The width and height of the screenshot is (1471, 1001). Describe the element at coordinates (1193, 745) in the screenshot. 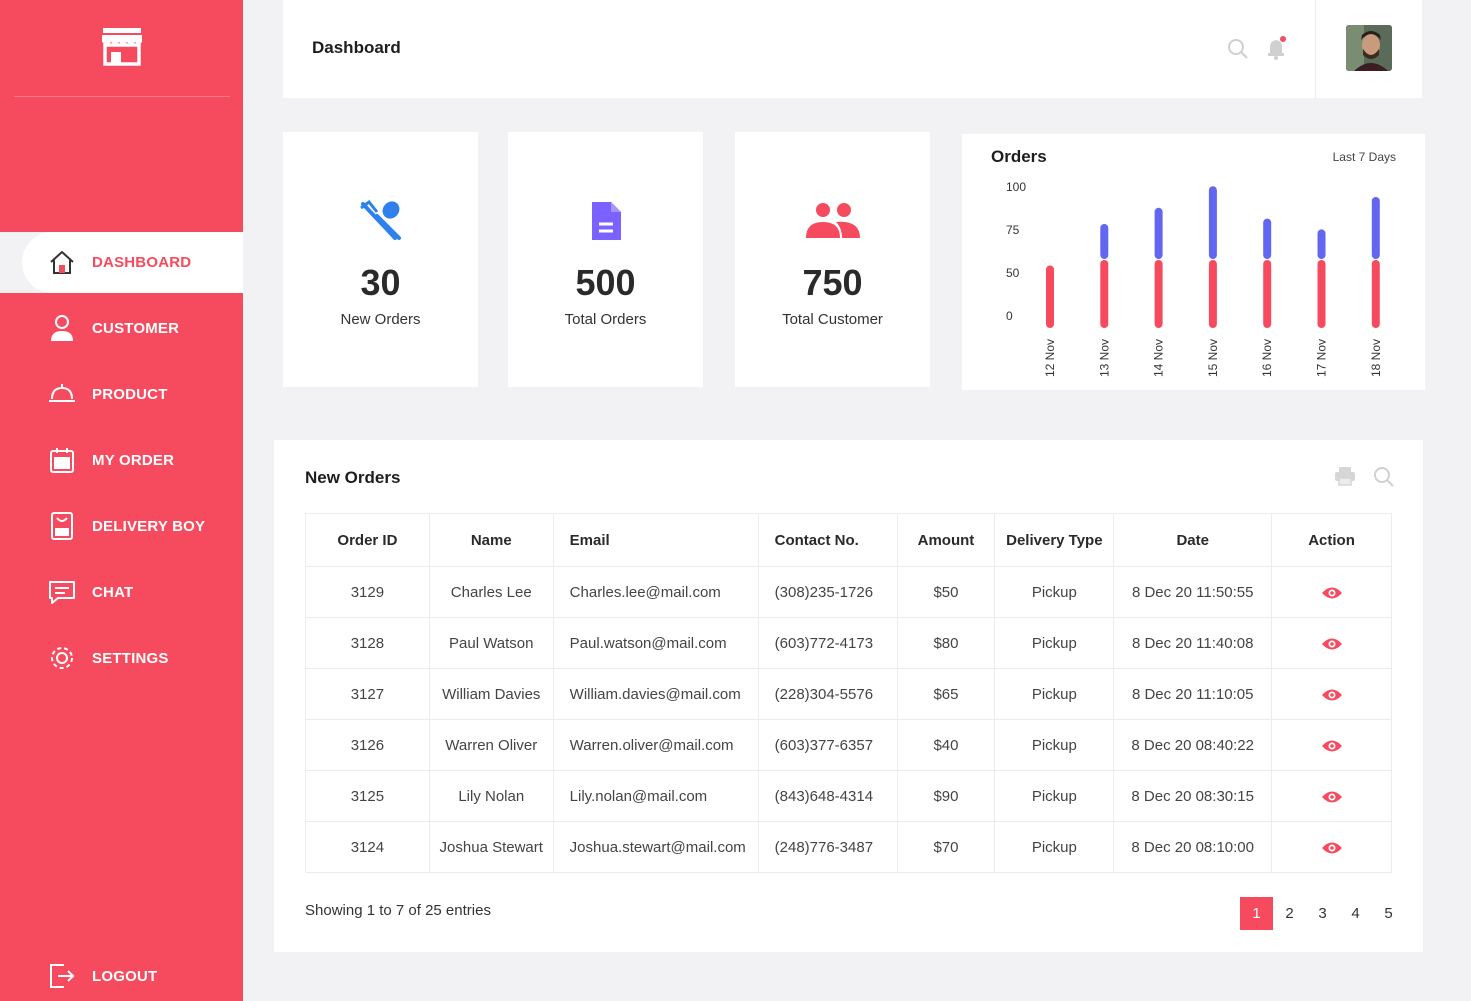

I see `table-cell: 8 Dec 20 08:40:22` at that location.